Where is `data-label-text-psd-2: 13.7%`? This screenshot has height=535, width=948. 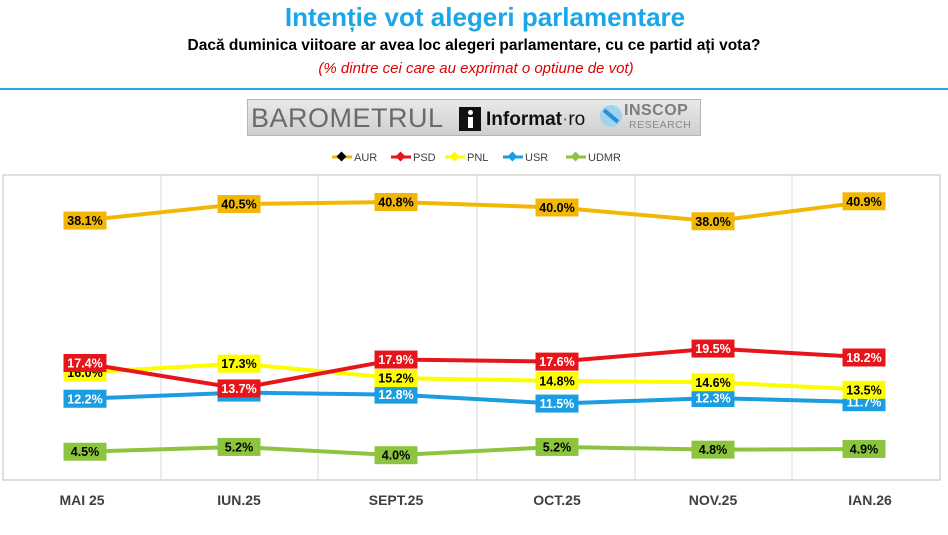 data-label-text-psd-2: 13.7% is located at coordinates (238, 389).